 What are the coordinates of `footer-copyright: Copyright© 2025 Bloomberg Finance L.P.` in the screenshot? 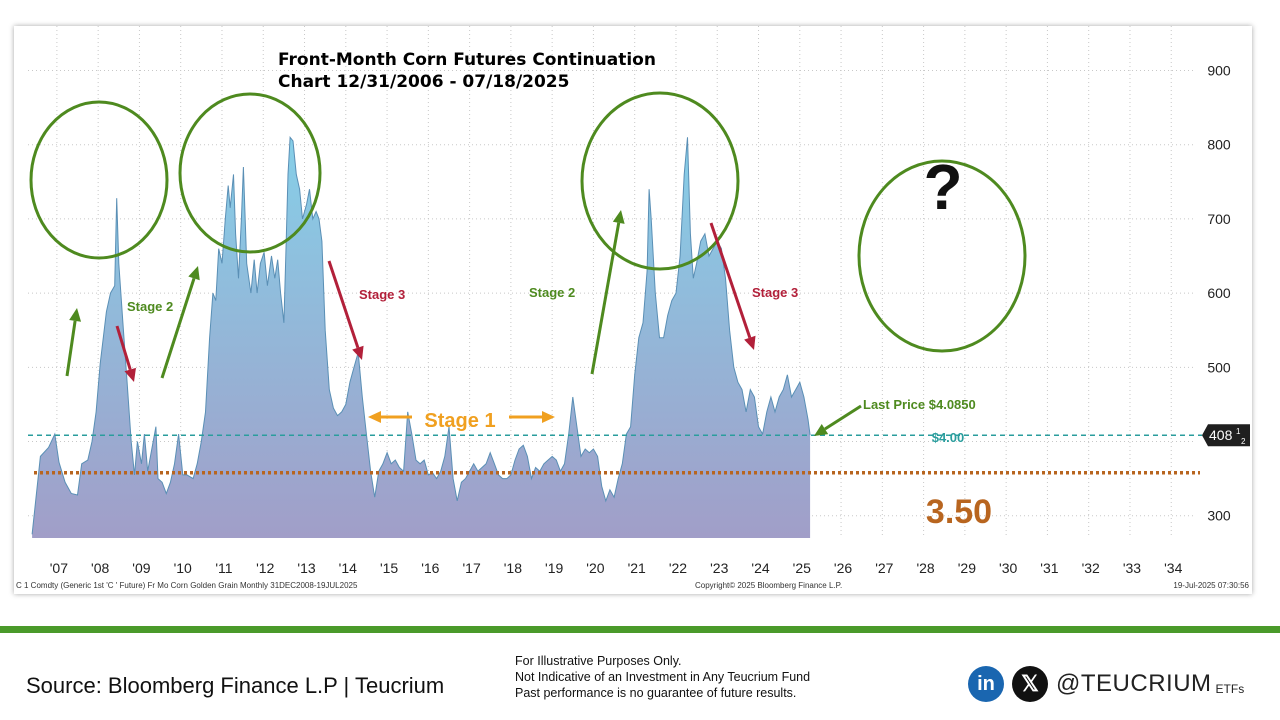 It's located at (768, 585).